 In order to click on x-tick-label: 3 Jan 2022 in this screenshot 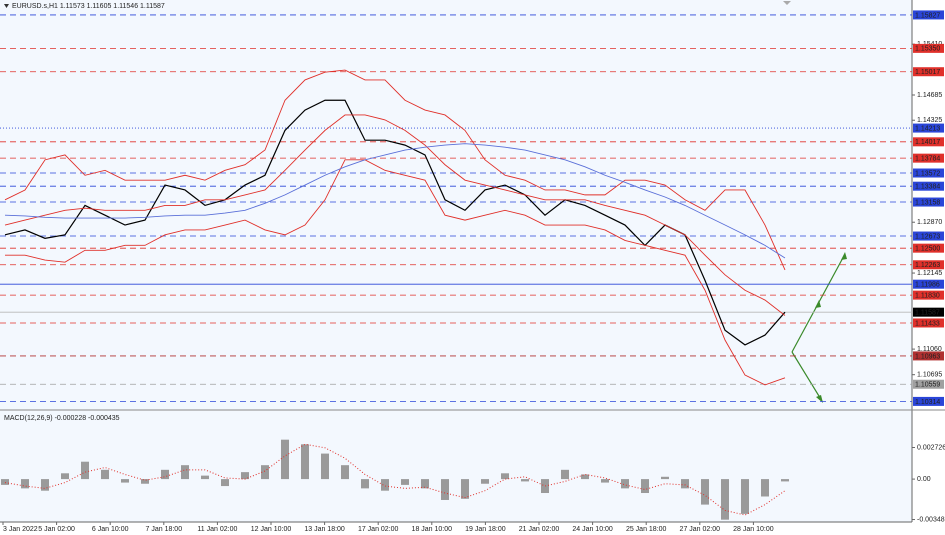, I will do `click(20, 529)`.